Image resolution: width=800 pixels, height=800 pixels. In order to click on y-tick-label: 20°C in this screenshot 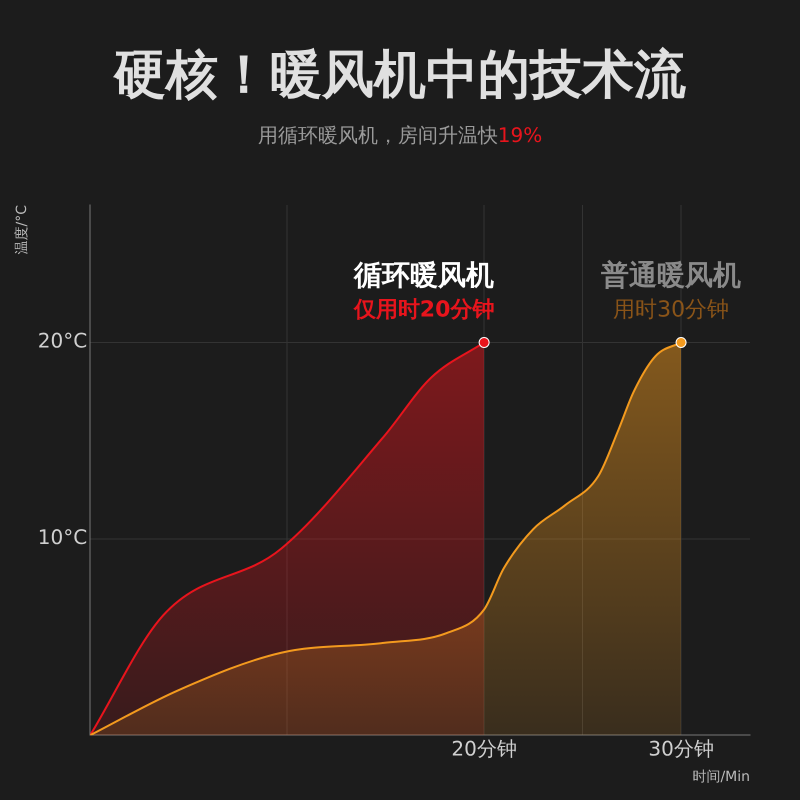, I will do `click(63, 340)`.